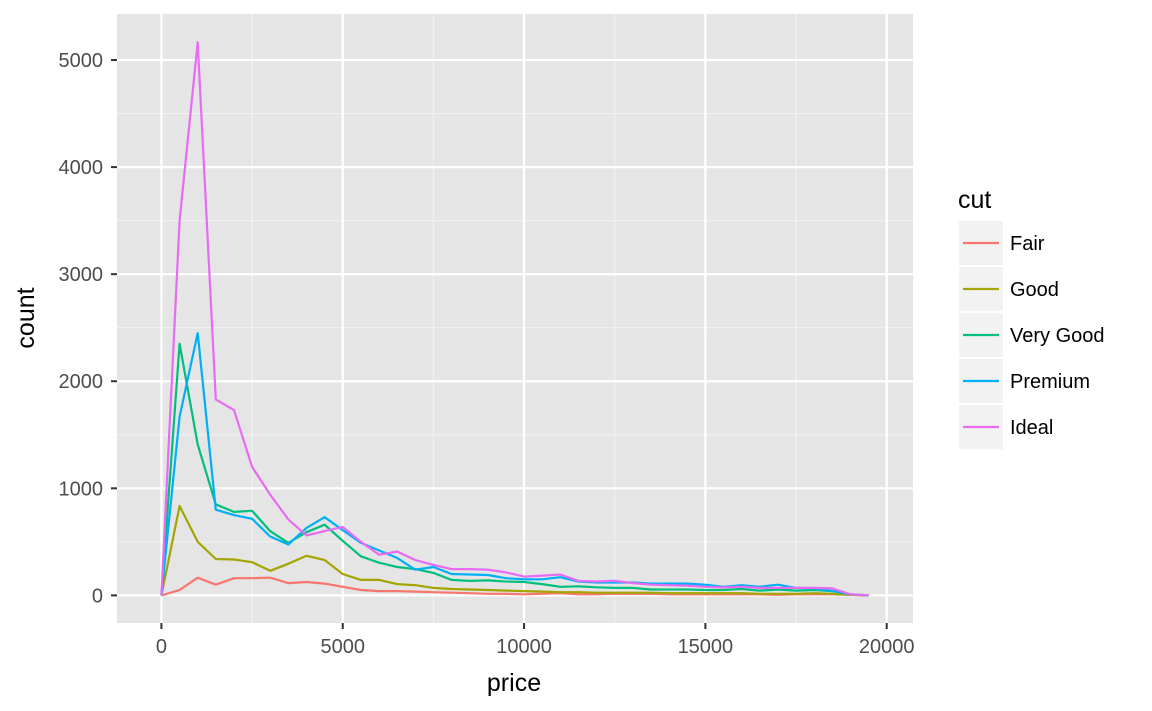  Describe the element at coordinates (1050, 382) in the screenshot. I see `legend-label-premium: Premium` at that location.